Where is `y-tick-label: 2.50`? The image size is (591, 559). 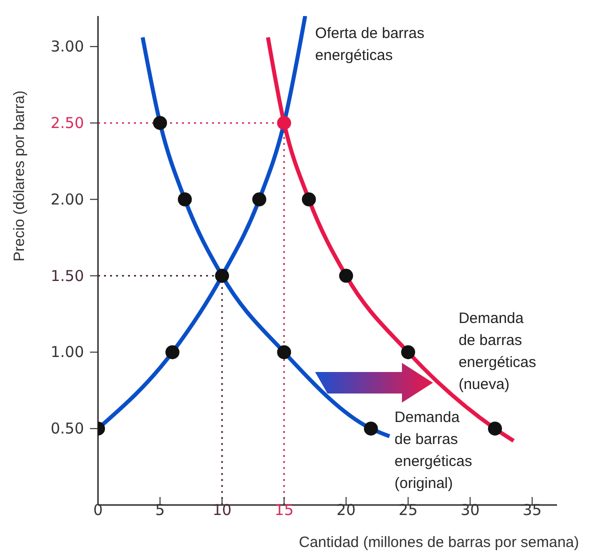
y-tick-label: 2.50 is located at coordinates (67, 123).